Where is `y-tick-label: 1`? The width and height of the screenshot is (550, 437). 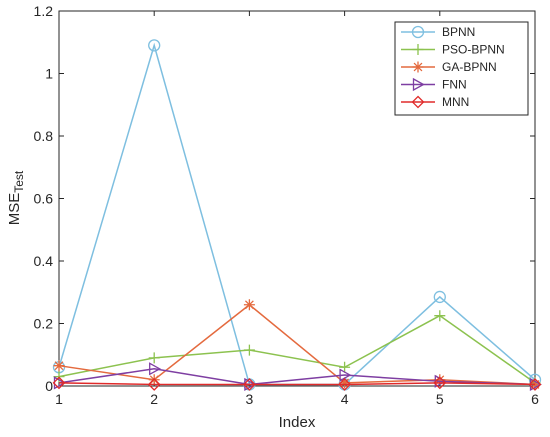 y-tick-label: 1 is located at coordinates (49, 74).